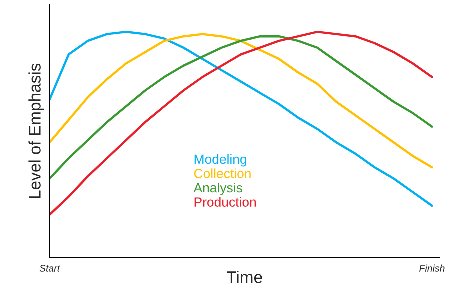  I want to click on y-axis-title: Level of Emphasis, so click(36, 131).